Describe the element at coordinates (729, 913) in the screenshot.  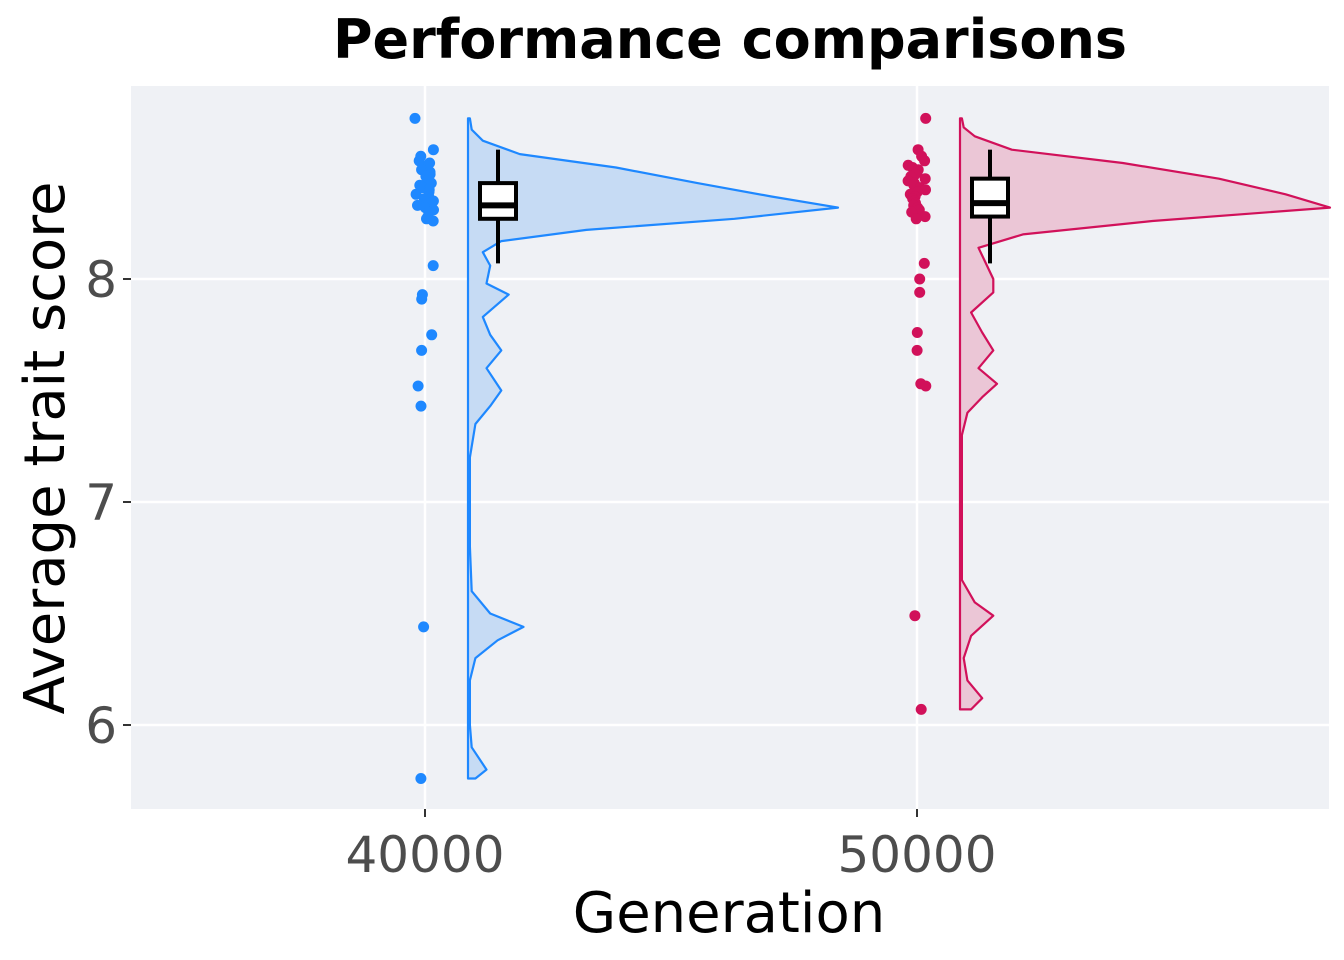
I see `x-axis-title: Generation` at that location.